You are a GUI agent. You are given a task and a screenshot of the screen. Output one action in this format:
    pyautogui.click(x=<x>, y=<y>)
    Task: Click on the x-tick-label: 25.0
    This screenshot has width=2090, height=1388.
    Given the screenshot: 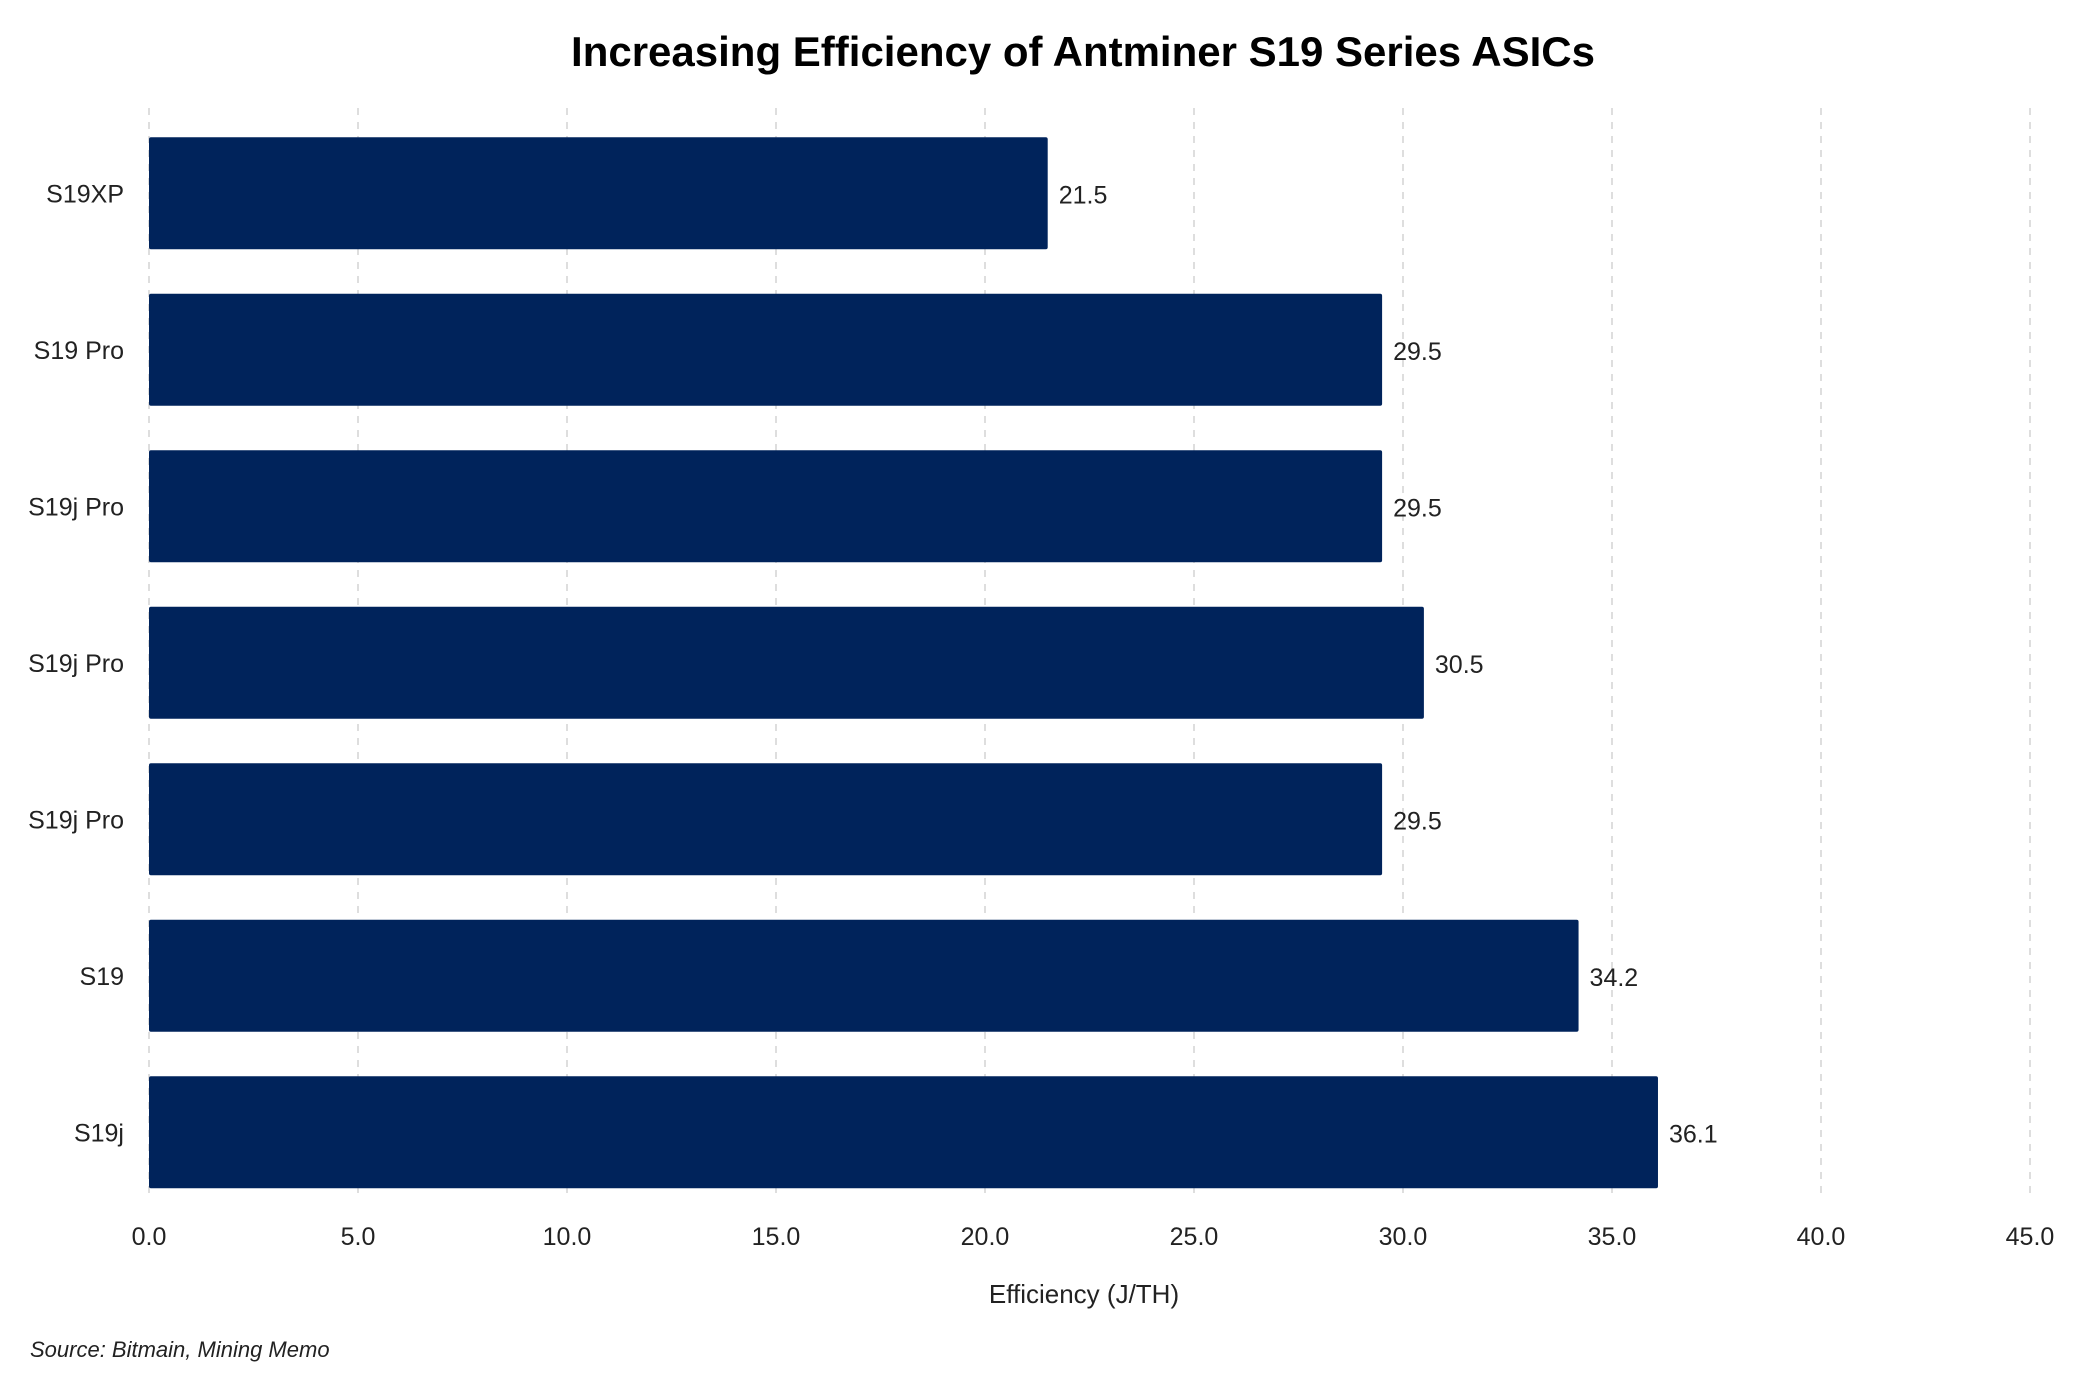 What is the action you would take?
    pyautogui.click(x=1194, y=1237)
    